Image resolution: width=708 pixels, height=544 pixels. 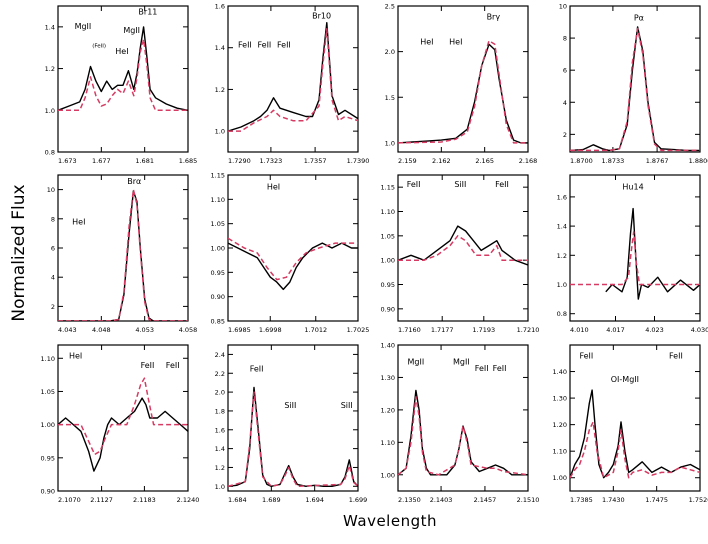 I want to click on line-annotation: Br10, so click(x=321, y=16).